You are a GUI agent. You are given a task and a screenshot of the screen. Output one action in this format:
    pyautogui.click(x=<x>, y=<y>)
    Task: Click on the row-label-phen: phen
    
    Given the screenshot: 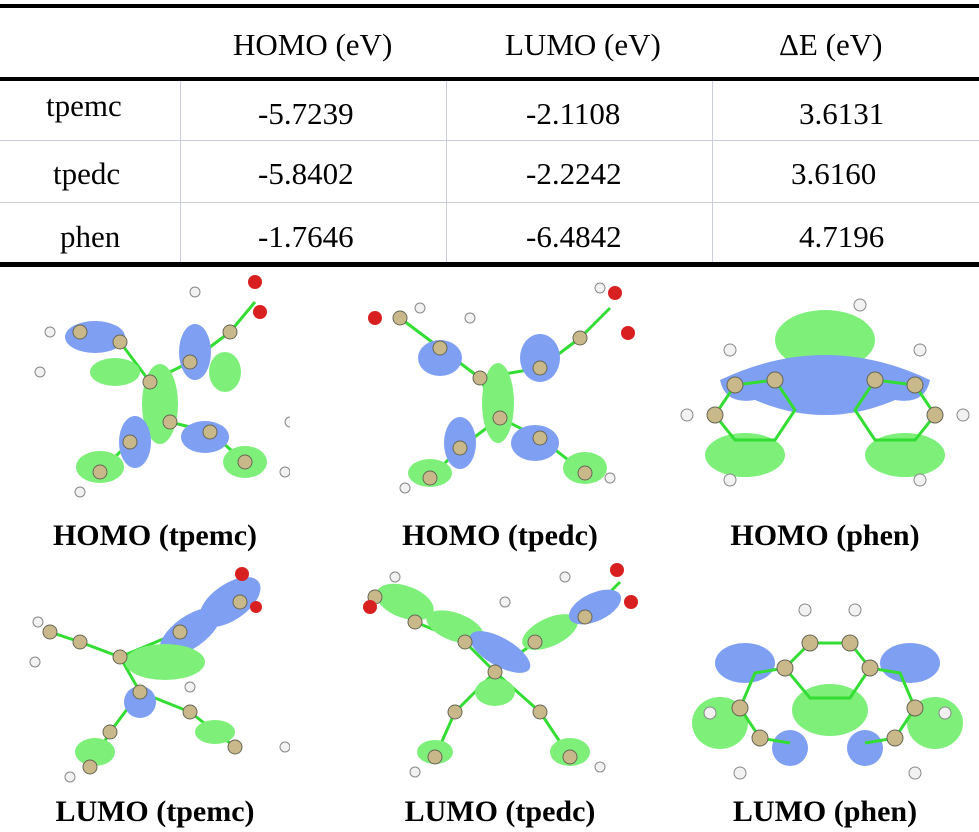 What is the action you would take?
    pyautogui.click(x=90, y=236)
    